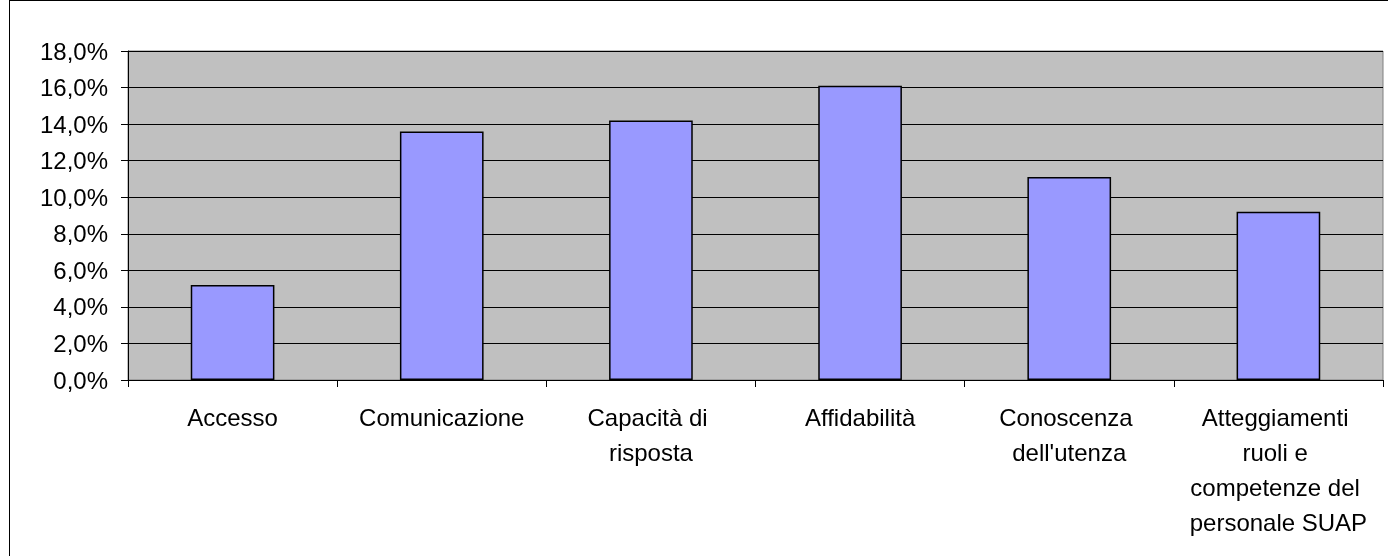 This screenshot has width=1388, height=556. I want to click on x-tick-label: Accesso, so click(232, 417).